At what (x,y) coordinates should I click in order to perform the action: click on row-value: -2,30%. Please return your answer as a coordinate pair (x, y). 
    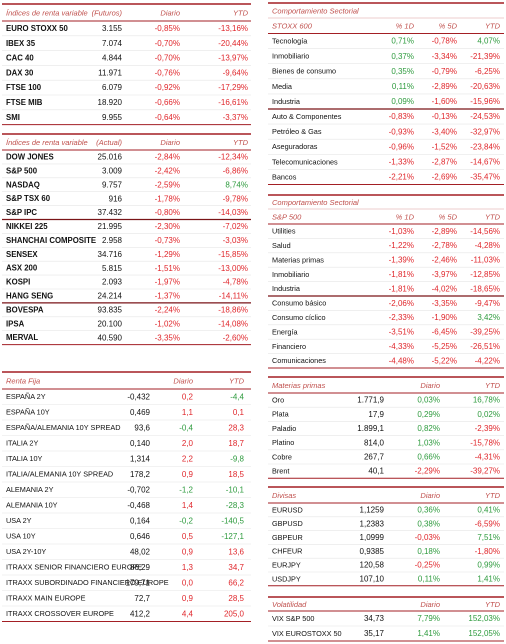
    Looking at the image, I should click on (167, 226).